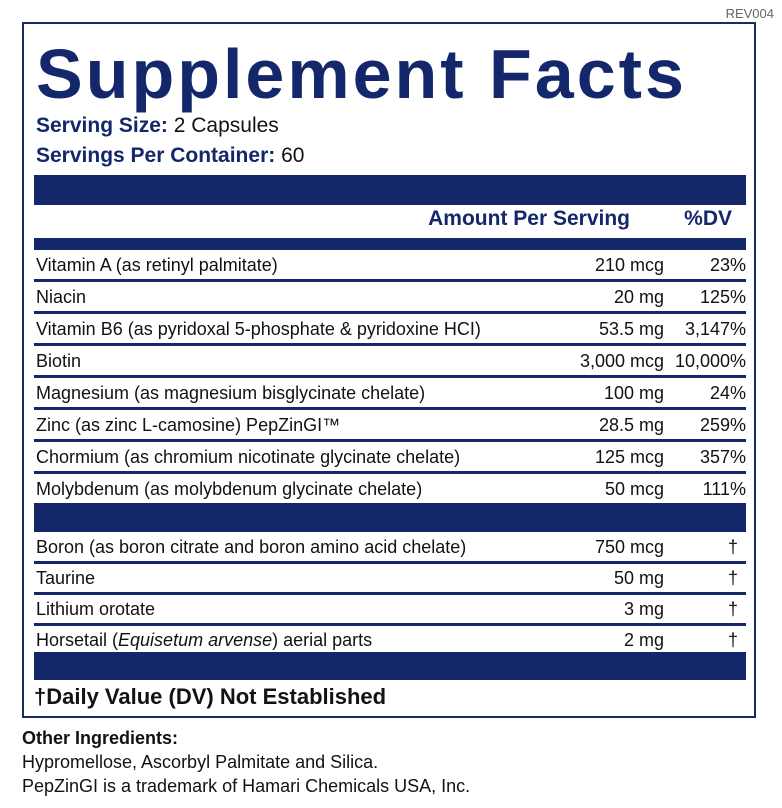  Describe the element at coordinates (631, 329) in the screenshot. I see `nutrient-amount: 53.5 mg` at that location.